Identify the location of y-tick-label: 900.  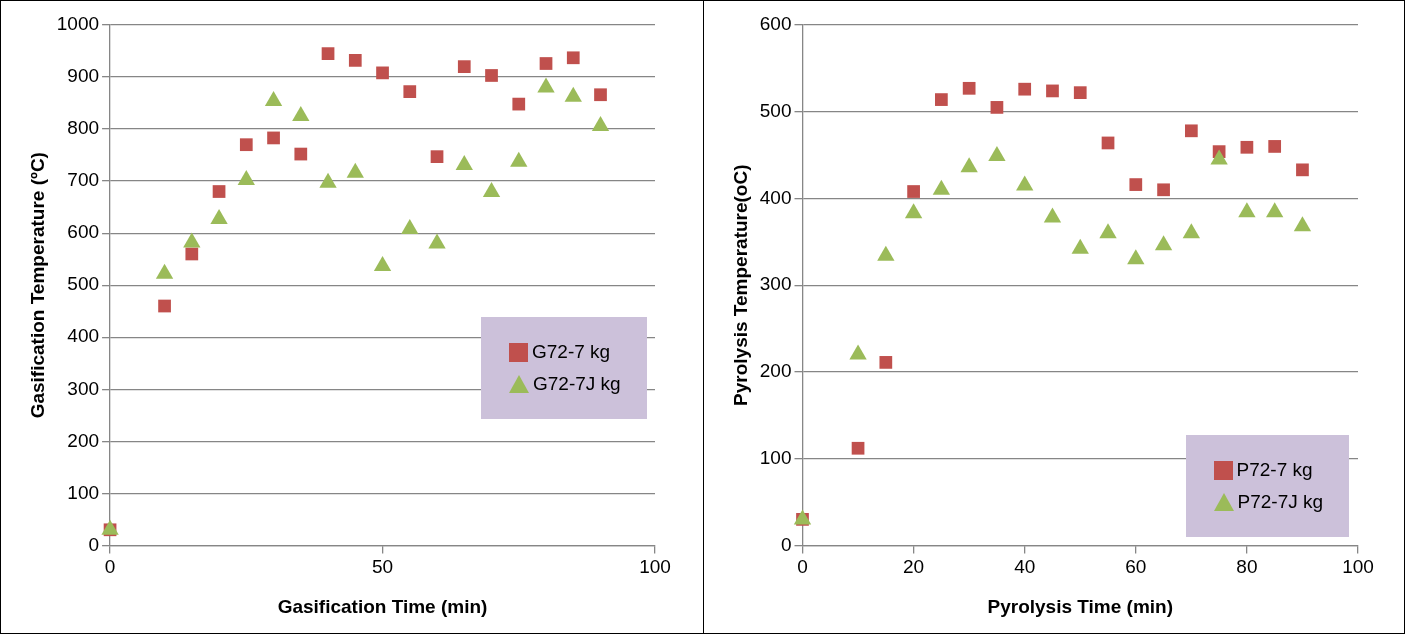
(83, 76).